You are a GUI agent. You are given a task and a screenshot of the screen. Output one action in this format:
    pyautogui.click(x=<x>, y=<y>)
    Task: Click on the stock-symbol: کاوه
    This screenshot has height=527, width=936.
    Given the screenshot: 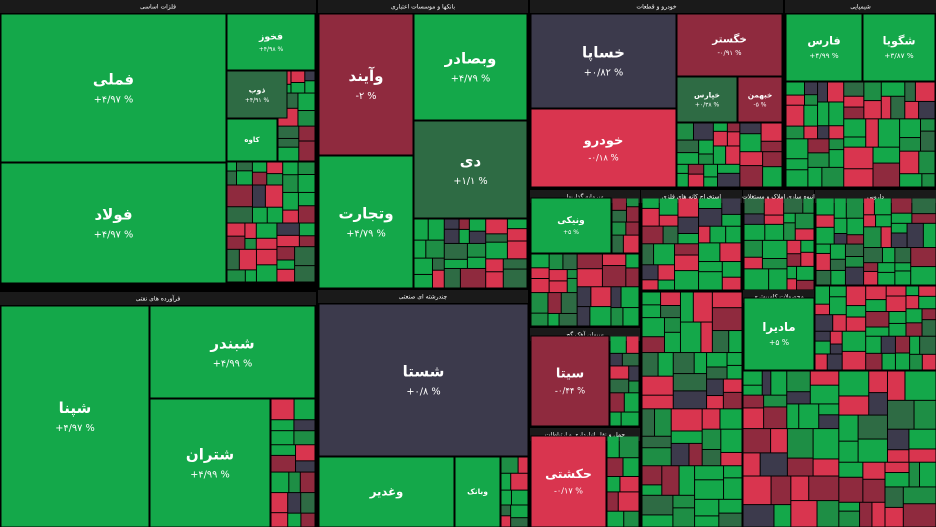 What is the action you would take?
    pyautogui.click(x=252, y=140)
    